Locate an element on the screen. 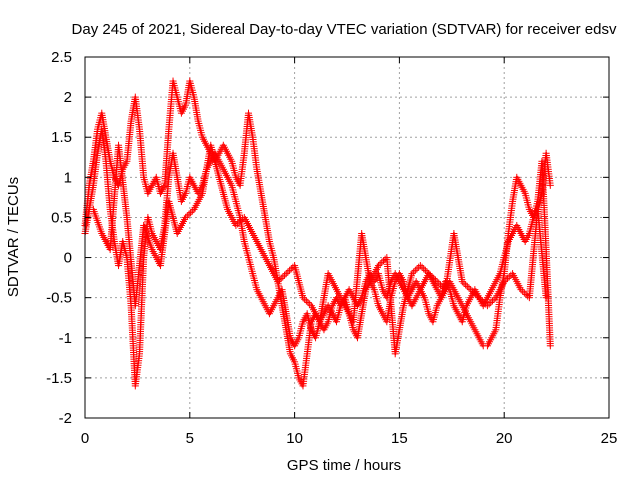  y-tick-label: -2 is located at coordinates (65, 418).